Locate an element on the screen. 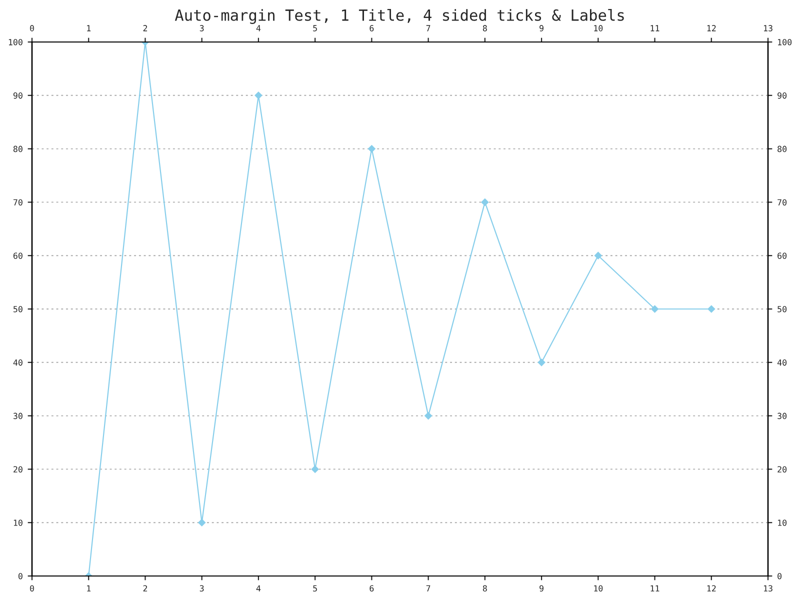  x2-tick-label: 13 is located at coordinates (768, 28).